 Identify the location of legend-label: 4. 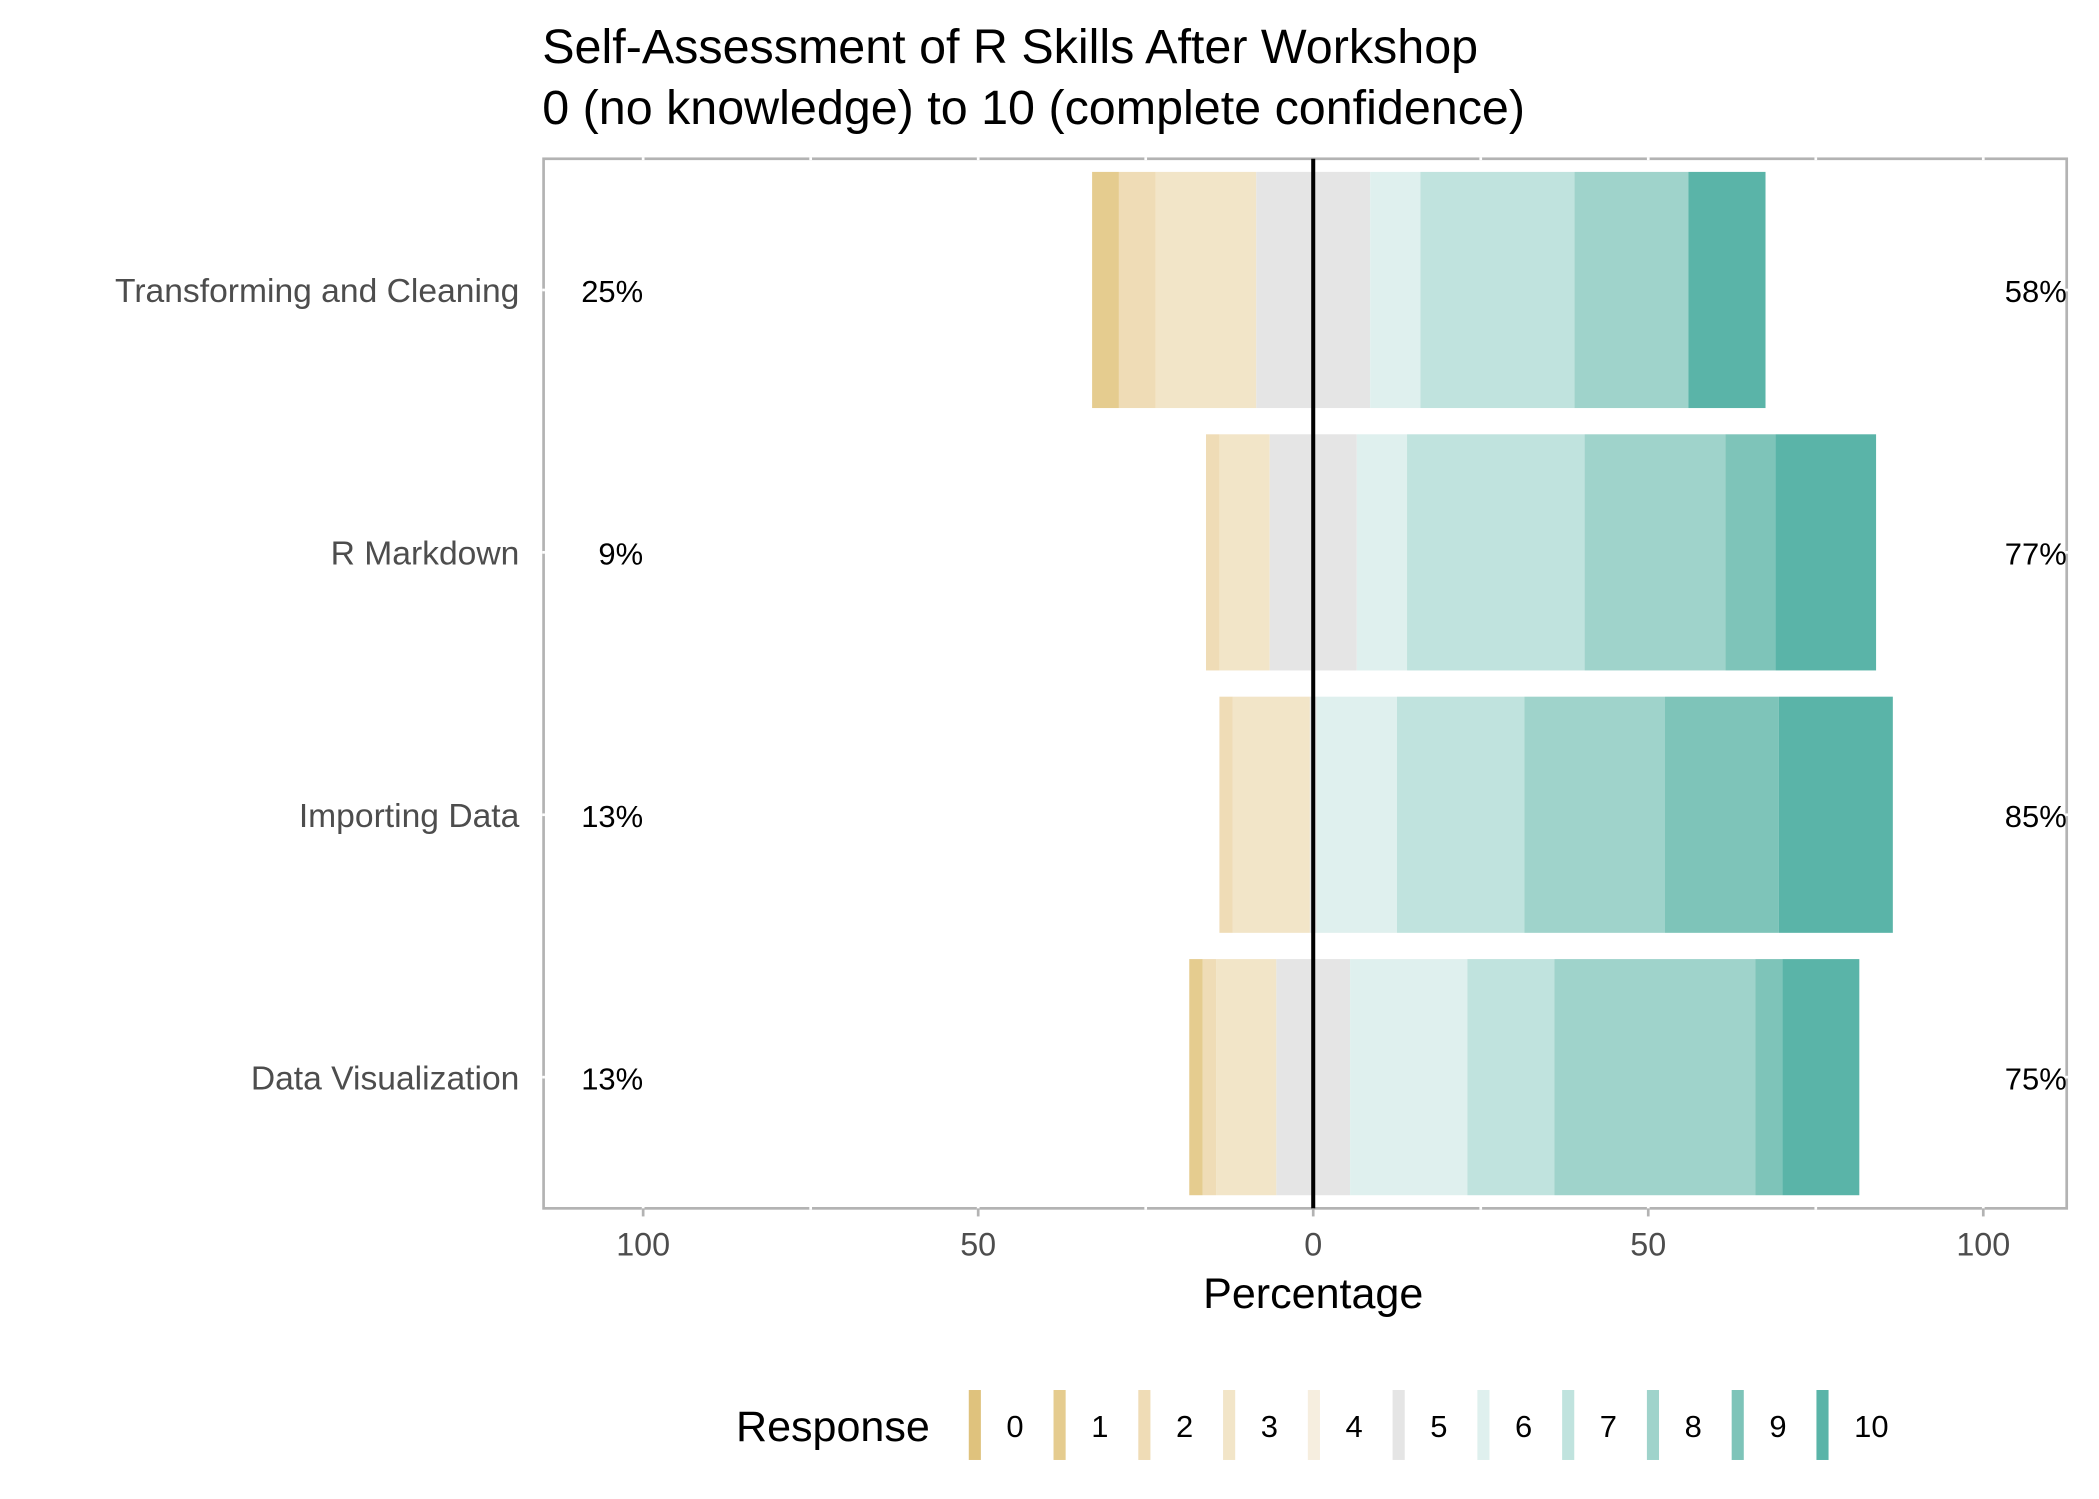
(1354, 1426).